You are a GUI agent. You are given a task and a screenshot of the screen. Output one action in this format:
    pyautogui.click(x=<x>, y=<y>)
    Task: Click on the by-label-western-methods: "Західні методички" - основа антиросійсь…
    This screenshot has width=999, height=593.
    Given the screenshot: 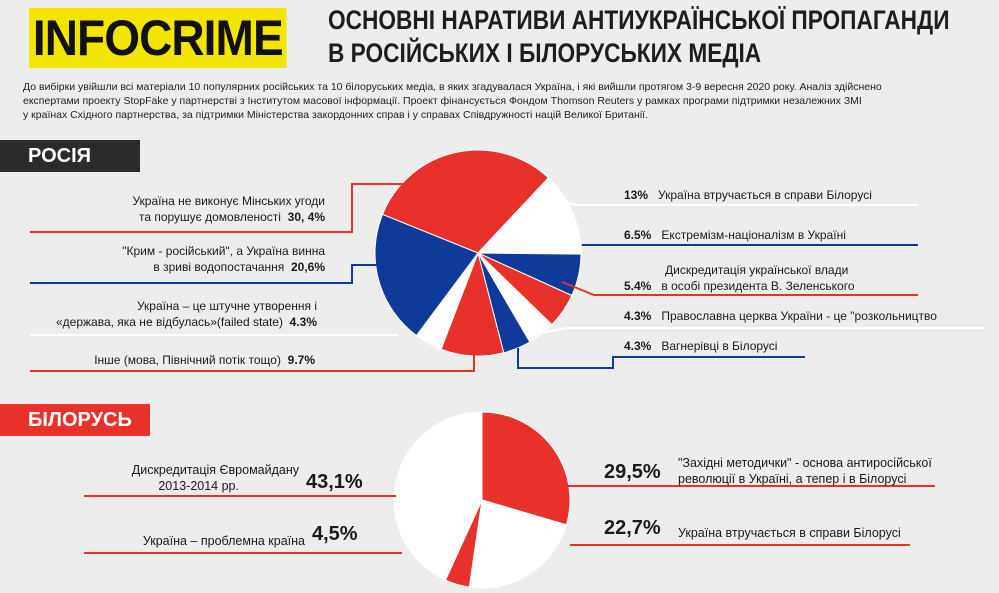 What is the action you would take?
    pyautogui.click(x=805, y=471)
    